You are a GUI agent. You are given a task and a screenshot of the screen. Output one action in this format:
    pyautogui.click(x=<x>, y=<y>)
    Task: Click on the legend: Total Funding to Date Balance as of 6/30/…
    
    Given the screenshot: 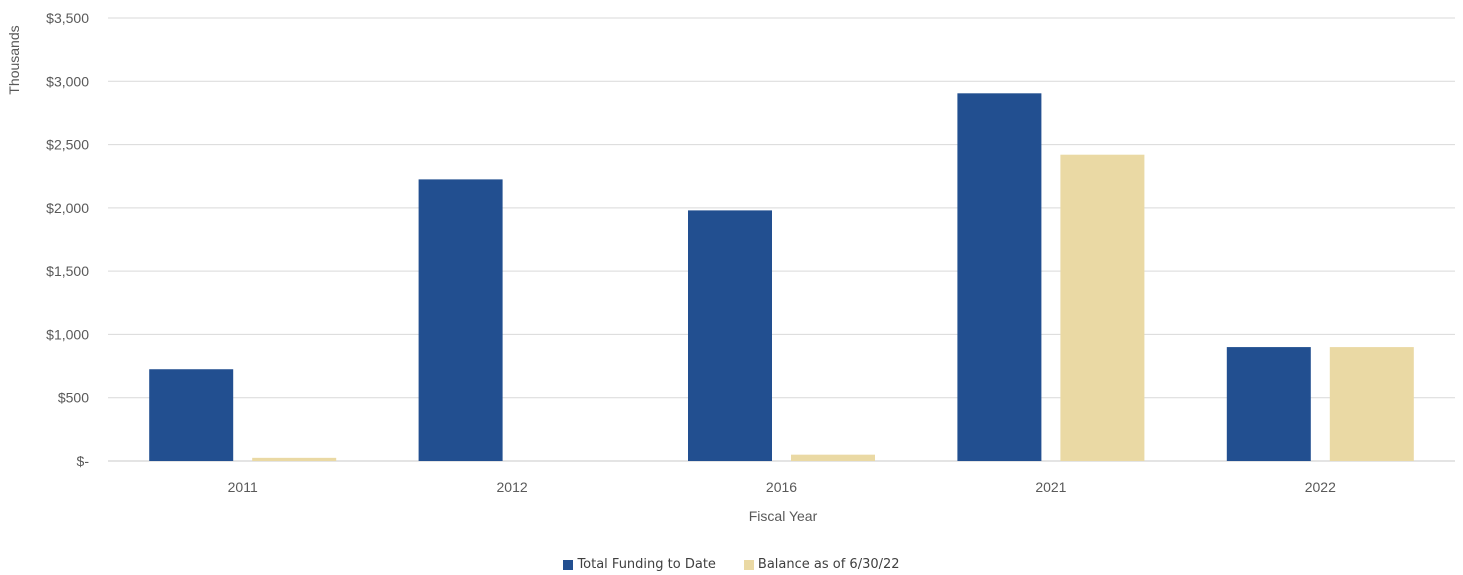 What is the action you would take?
    pyautogui.click(x=731, y=565)
    